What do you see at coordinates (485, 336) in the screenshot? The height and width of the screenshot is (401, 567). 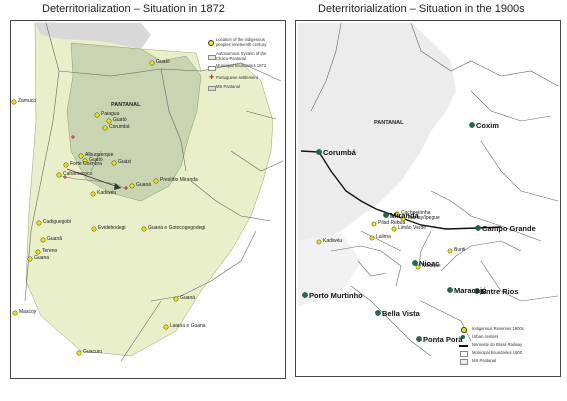 I see `legend-urban: Urban centers` at bounding box center [485, 336].